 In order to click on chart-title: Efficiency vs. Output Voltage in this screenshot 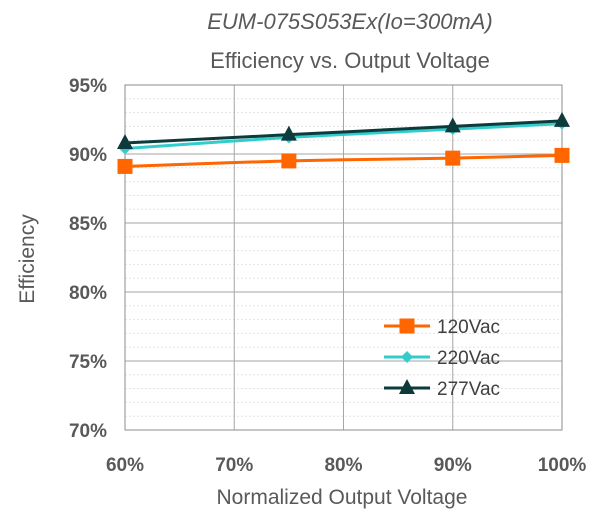, I will do `click(350, 60)`.